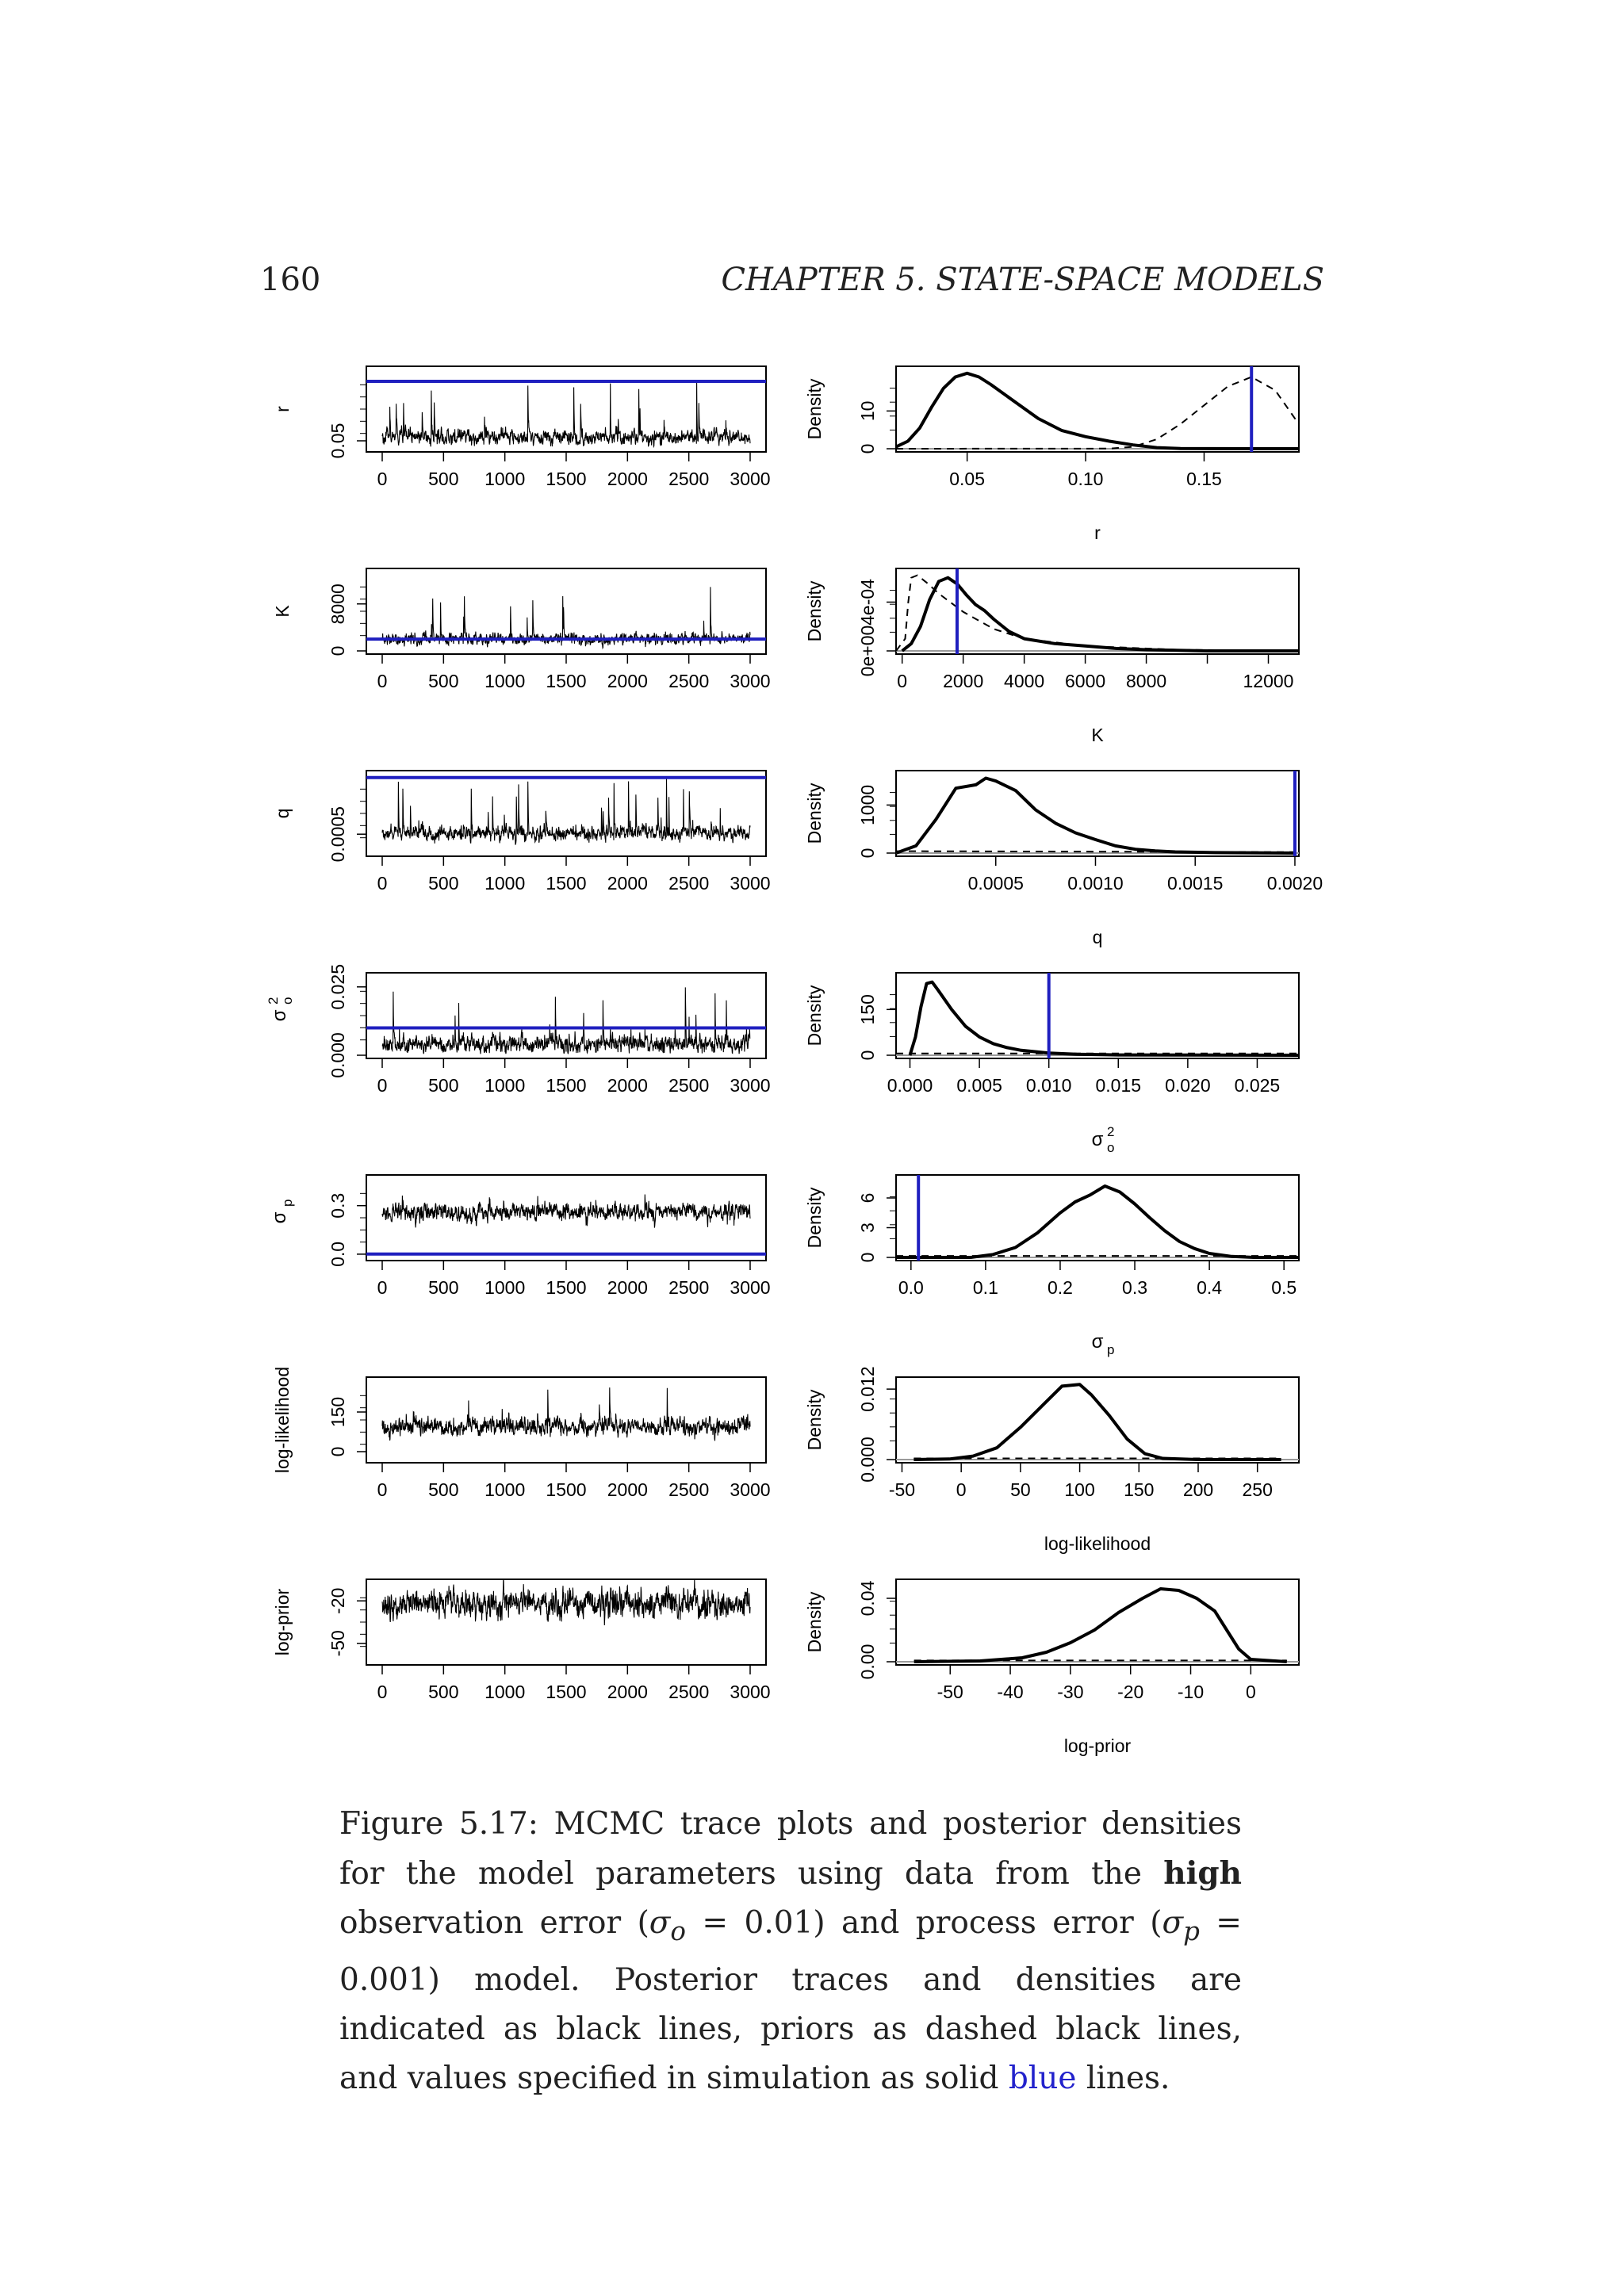 The image size is (1624, 2296). I want to click on x-axis-label: σ, so click(1098, 1342).